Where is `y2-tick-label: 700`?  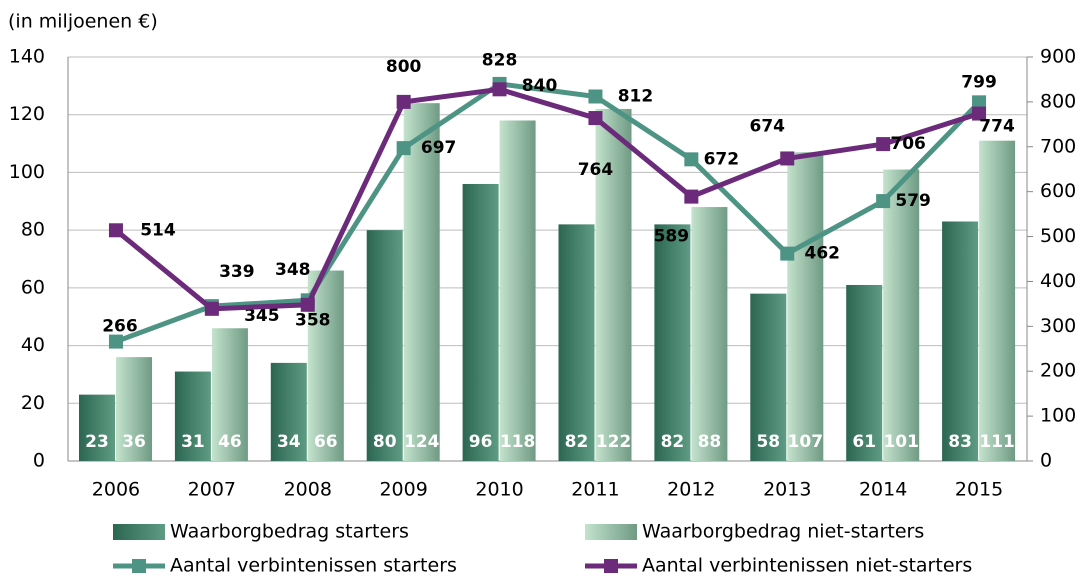 y2-tick-label: 700 is located at coordinates (1058, 146).